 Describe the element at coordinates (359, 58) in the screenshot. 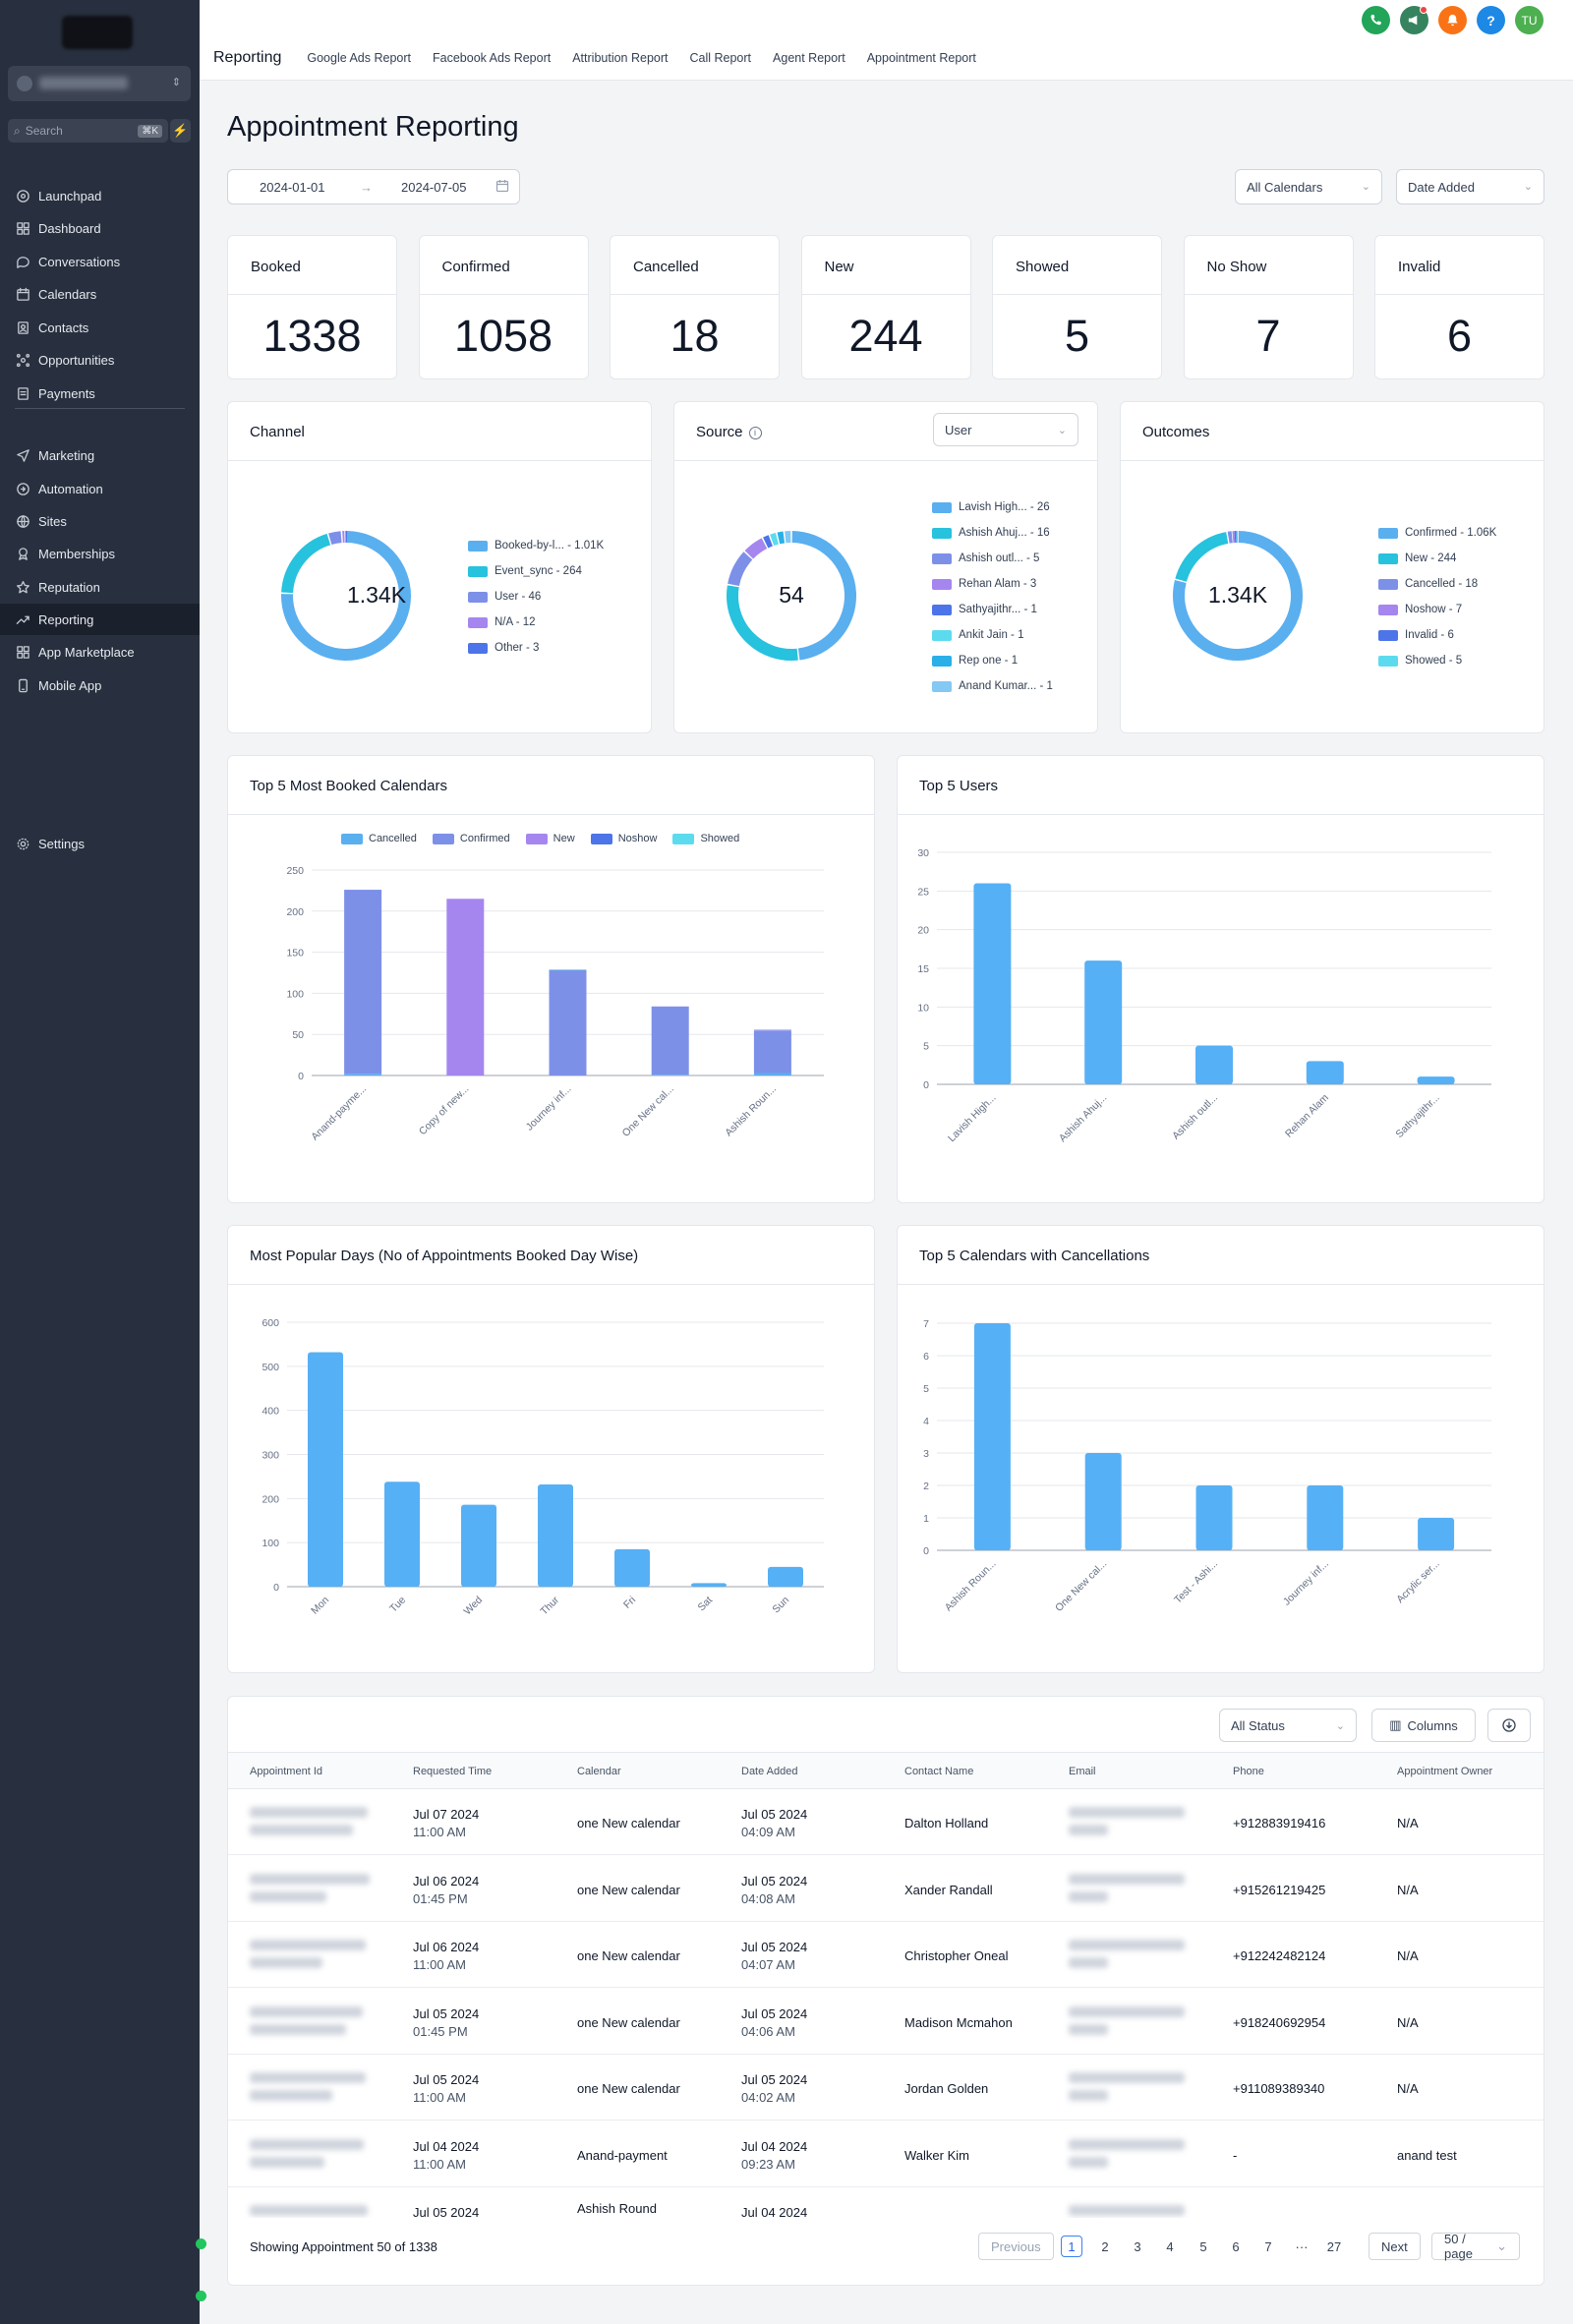

I see `tab-google-ads-report: Google Ads Report` at that location.